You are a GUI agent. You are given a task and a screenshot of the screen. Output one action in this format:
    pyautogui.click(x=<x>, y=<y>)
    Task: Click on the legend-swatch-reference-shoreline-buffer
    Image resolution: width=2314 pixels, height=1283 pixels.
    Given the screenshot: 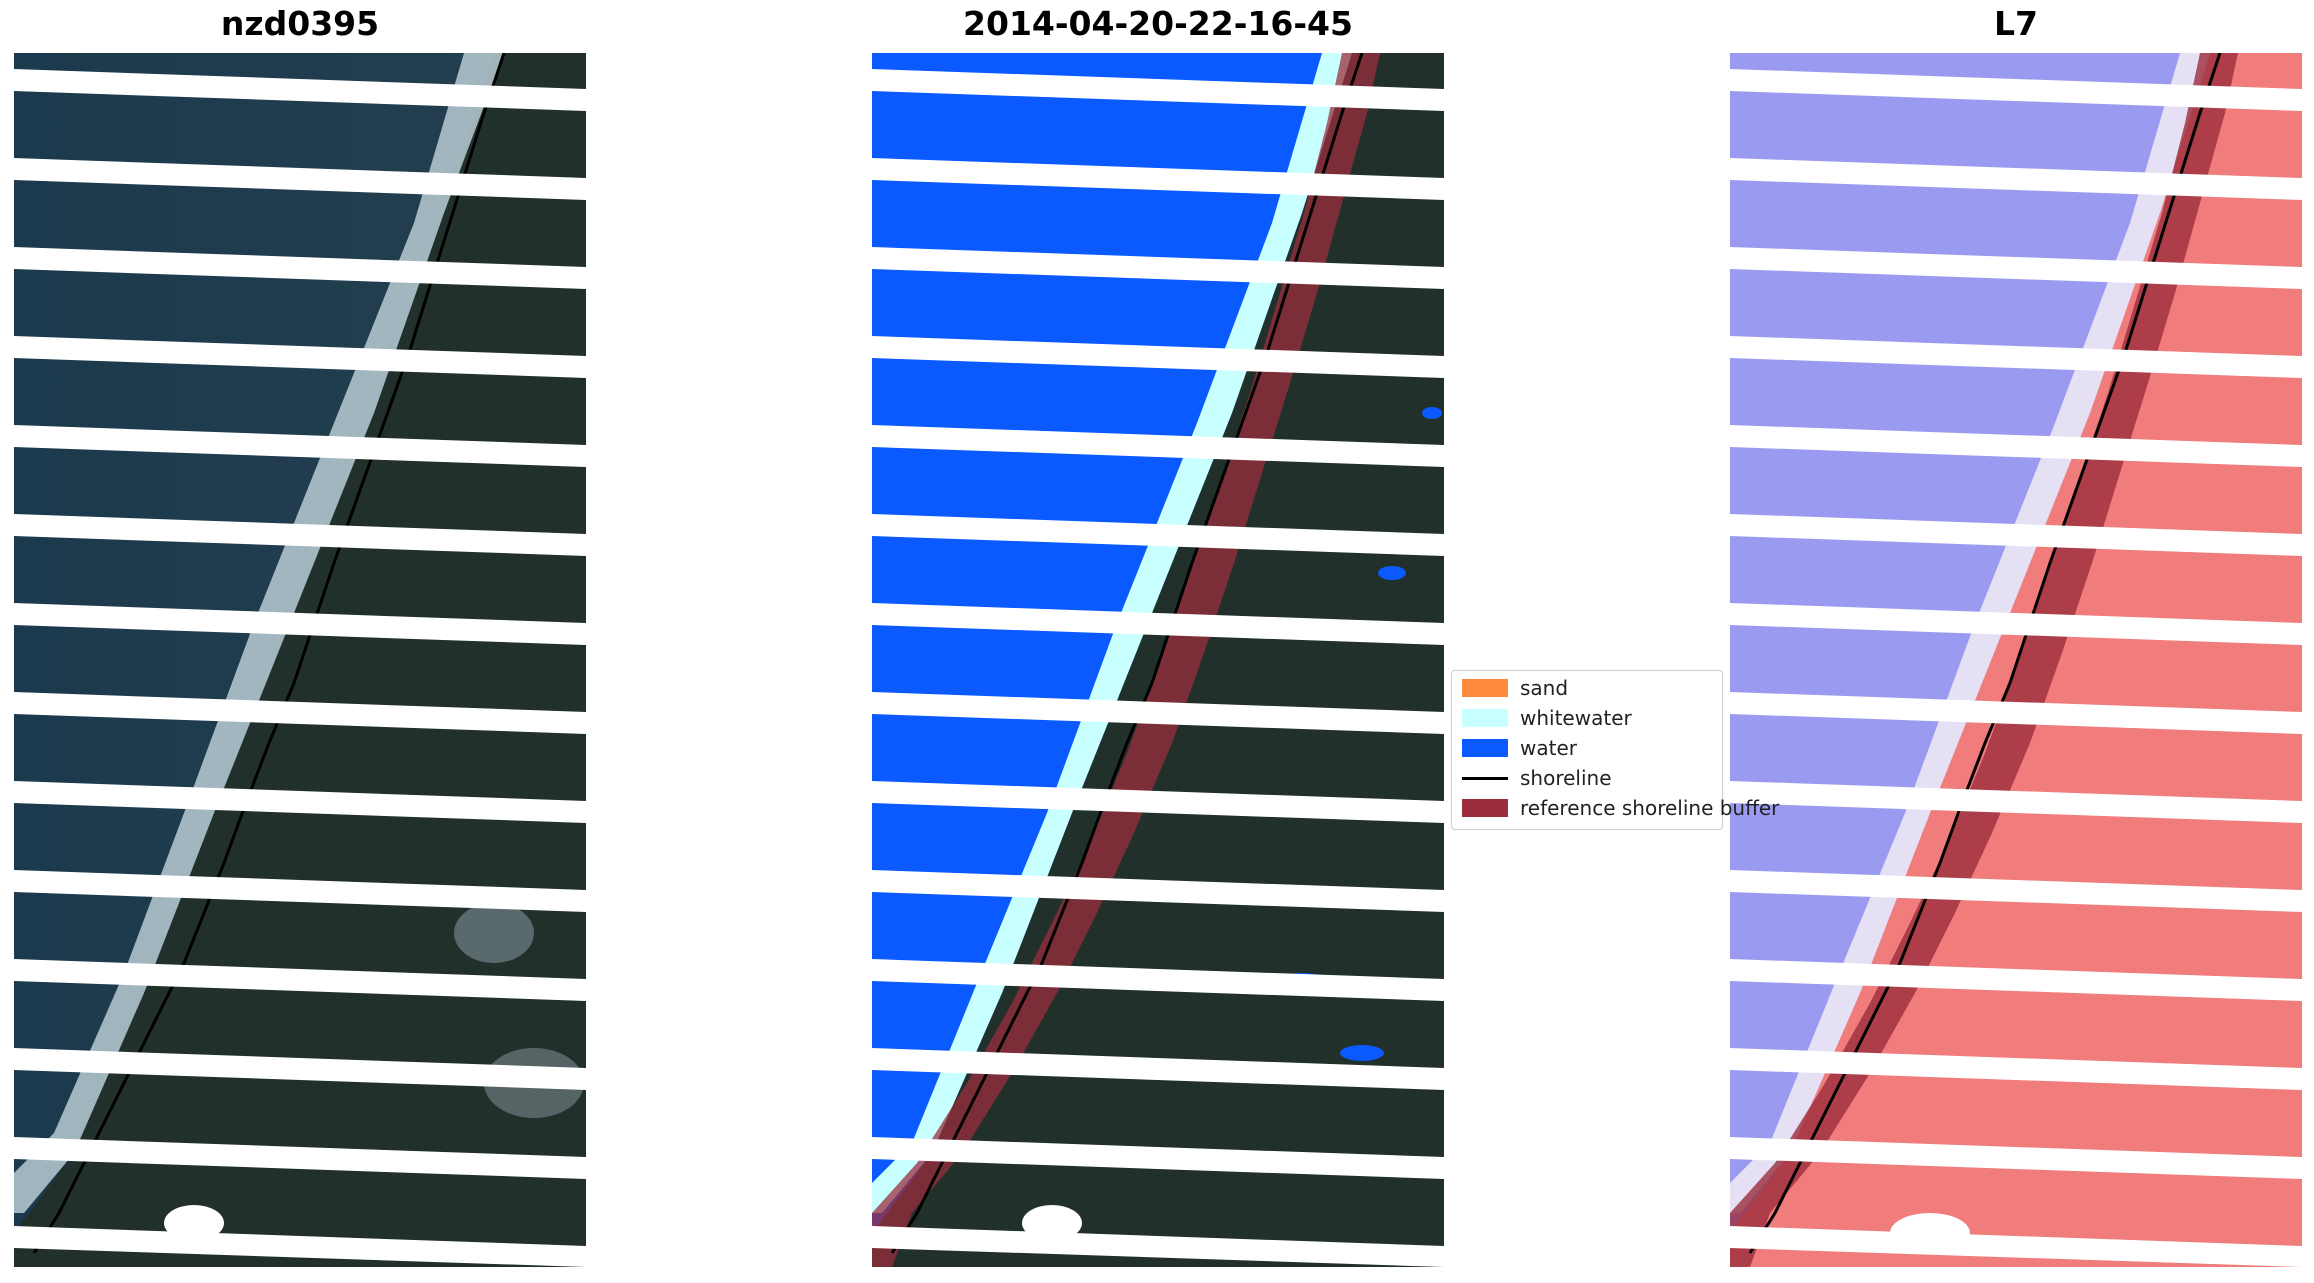 What is the action you would take?
    pyautogui.click(x=1485, y=808)
    